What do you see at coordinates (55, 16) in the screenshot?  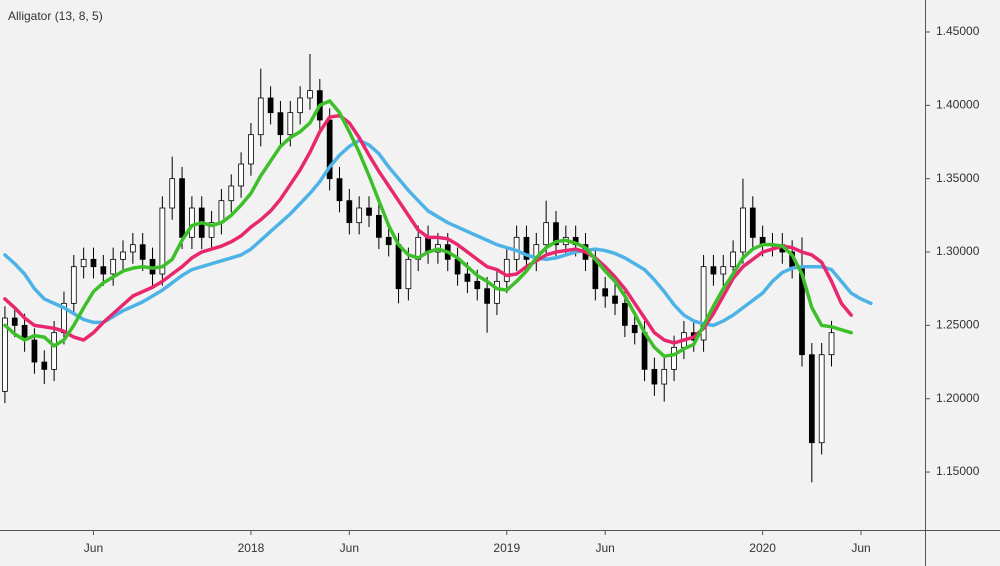 I see `chart-title: Alligator (13, 8, 5)` at bounding box center [55, 16].